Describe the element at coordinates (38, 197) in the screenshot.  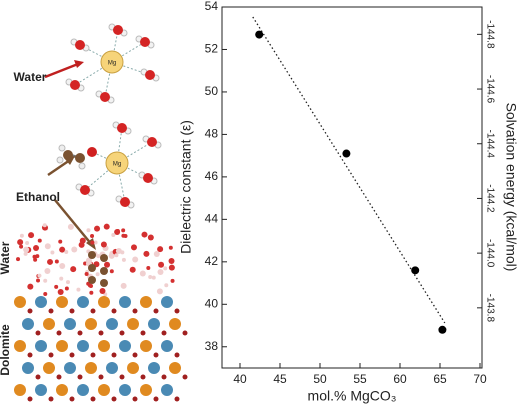
I see `label-ethanol: Ethanol` at that location.